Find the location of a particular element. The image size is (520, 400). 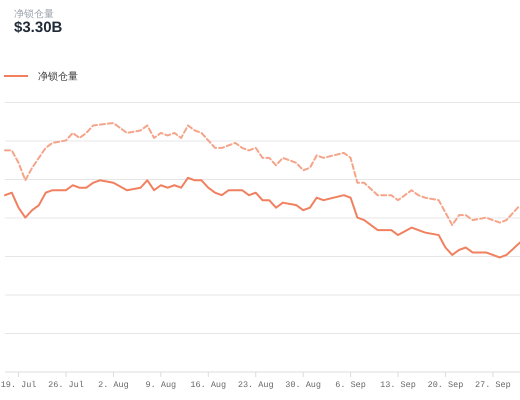

x-tick-label: 26. Jul is located at coordinates (66, 385).